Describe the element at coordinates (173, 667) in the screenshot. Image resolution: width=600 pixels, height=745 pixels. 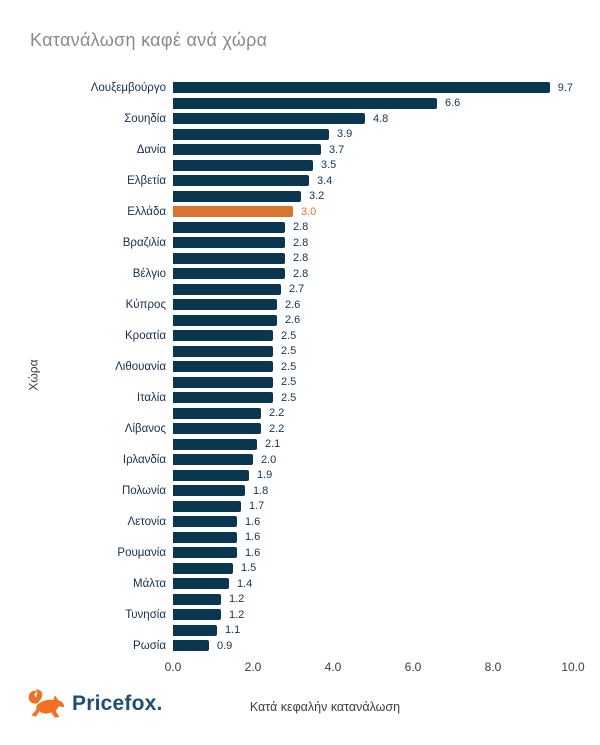
I see `x-tick: 0.0` at that location.